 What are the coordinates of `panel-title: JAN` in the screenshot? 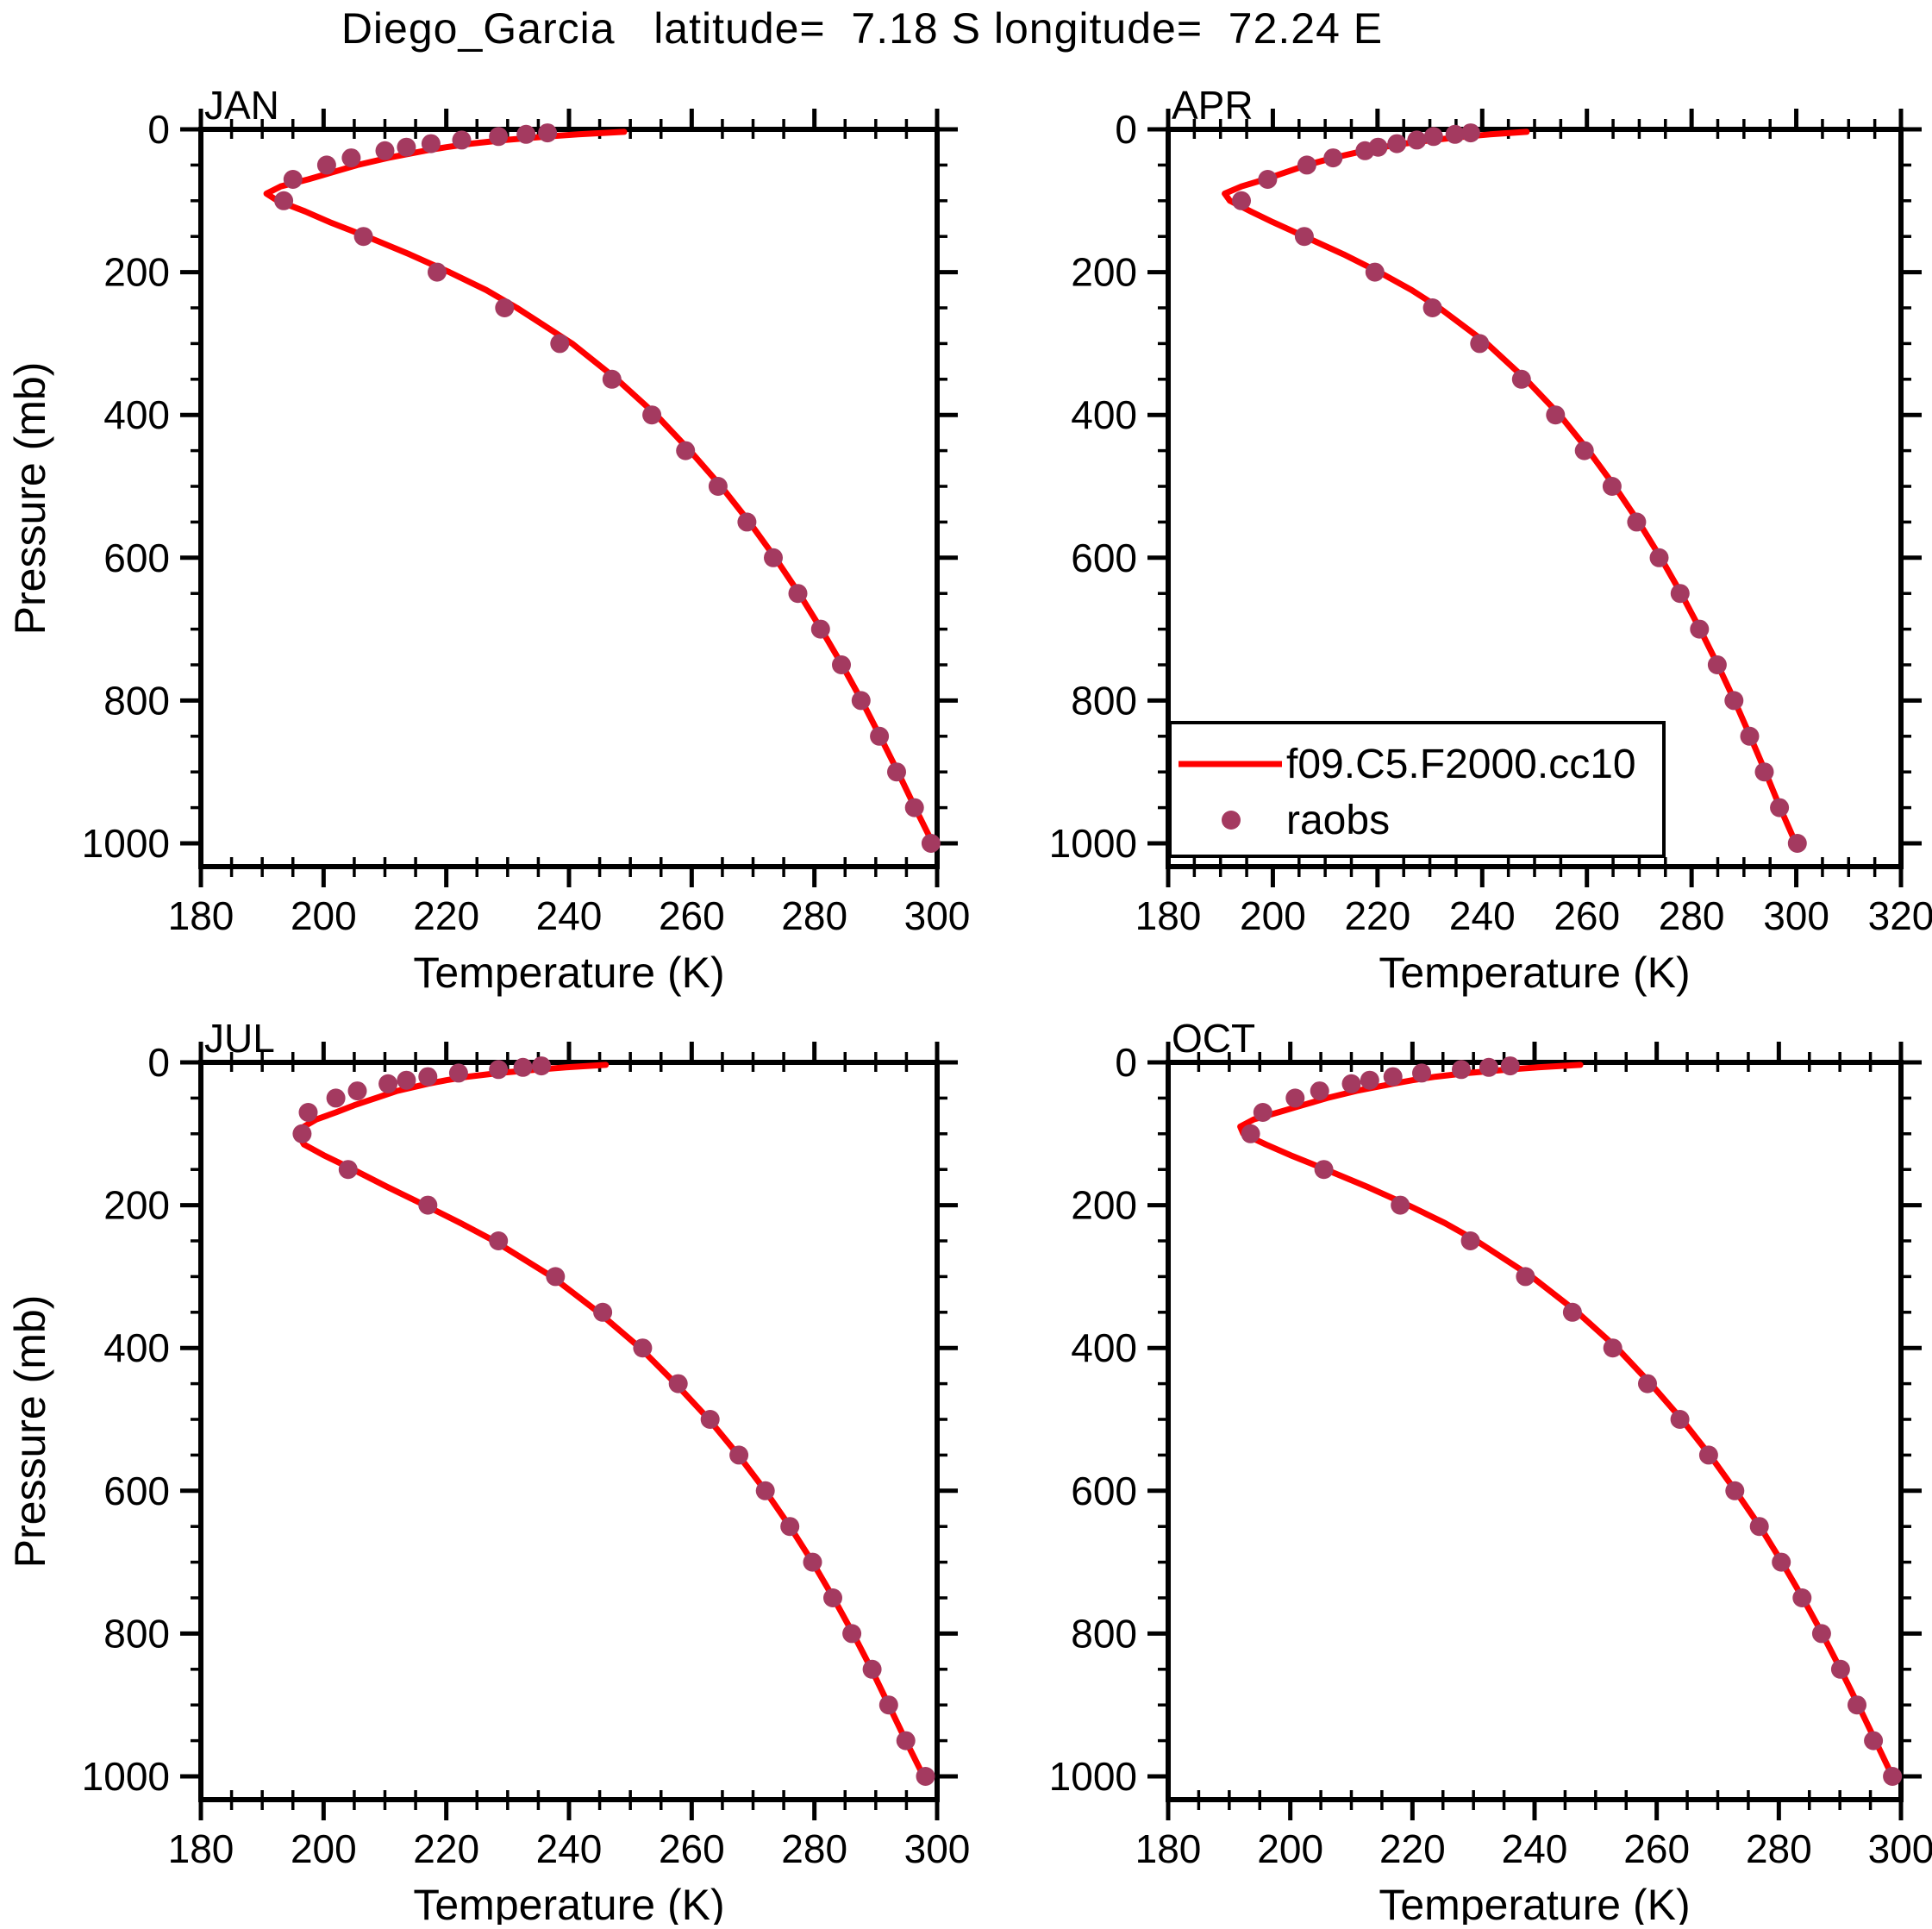 It's located at (241, 106).